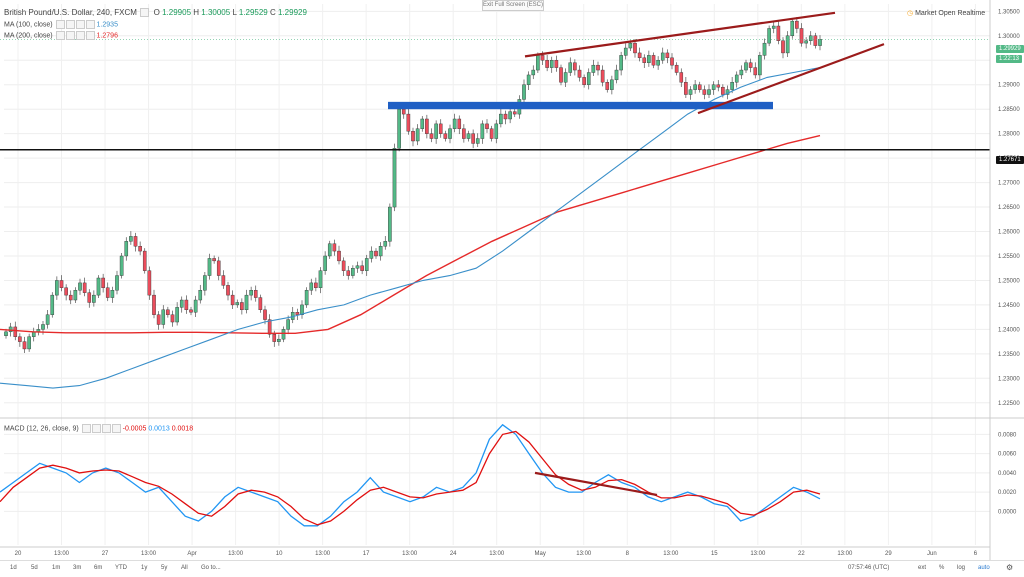  Describe the element at coordinates (680, 34) in the screenshot. I see `upper-trendline` at that location.